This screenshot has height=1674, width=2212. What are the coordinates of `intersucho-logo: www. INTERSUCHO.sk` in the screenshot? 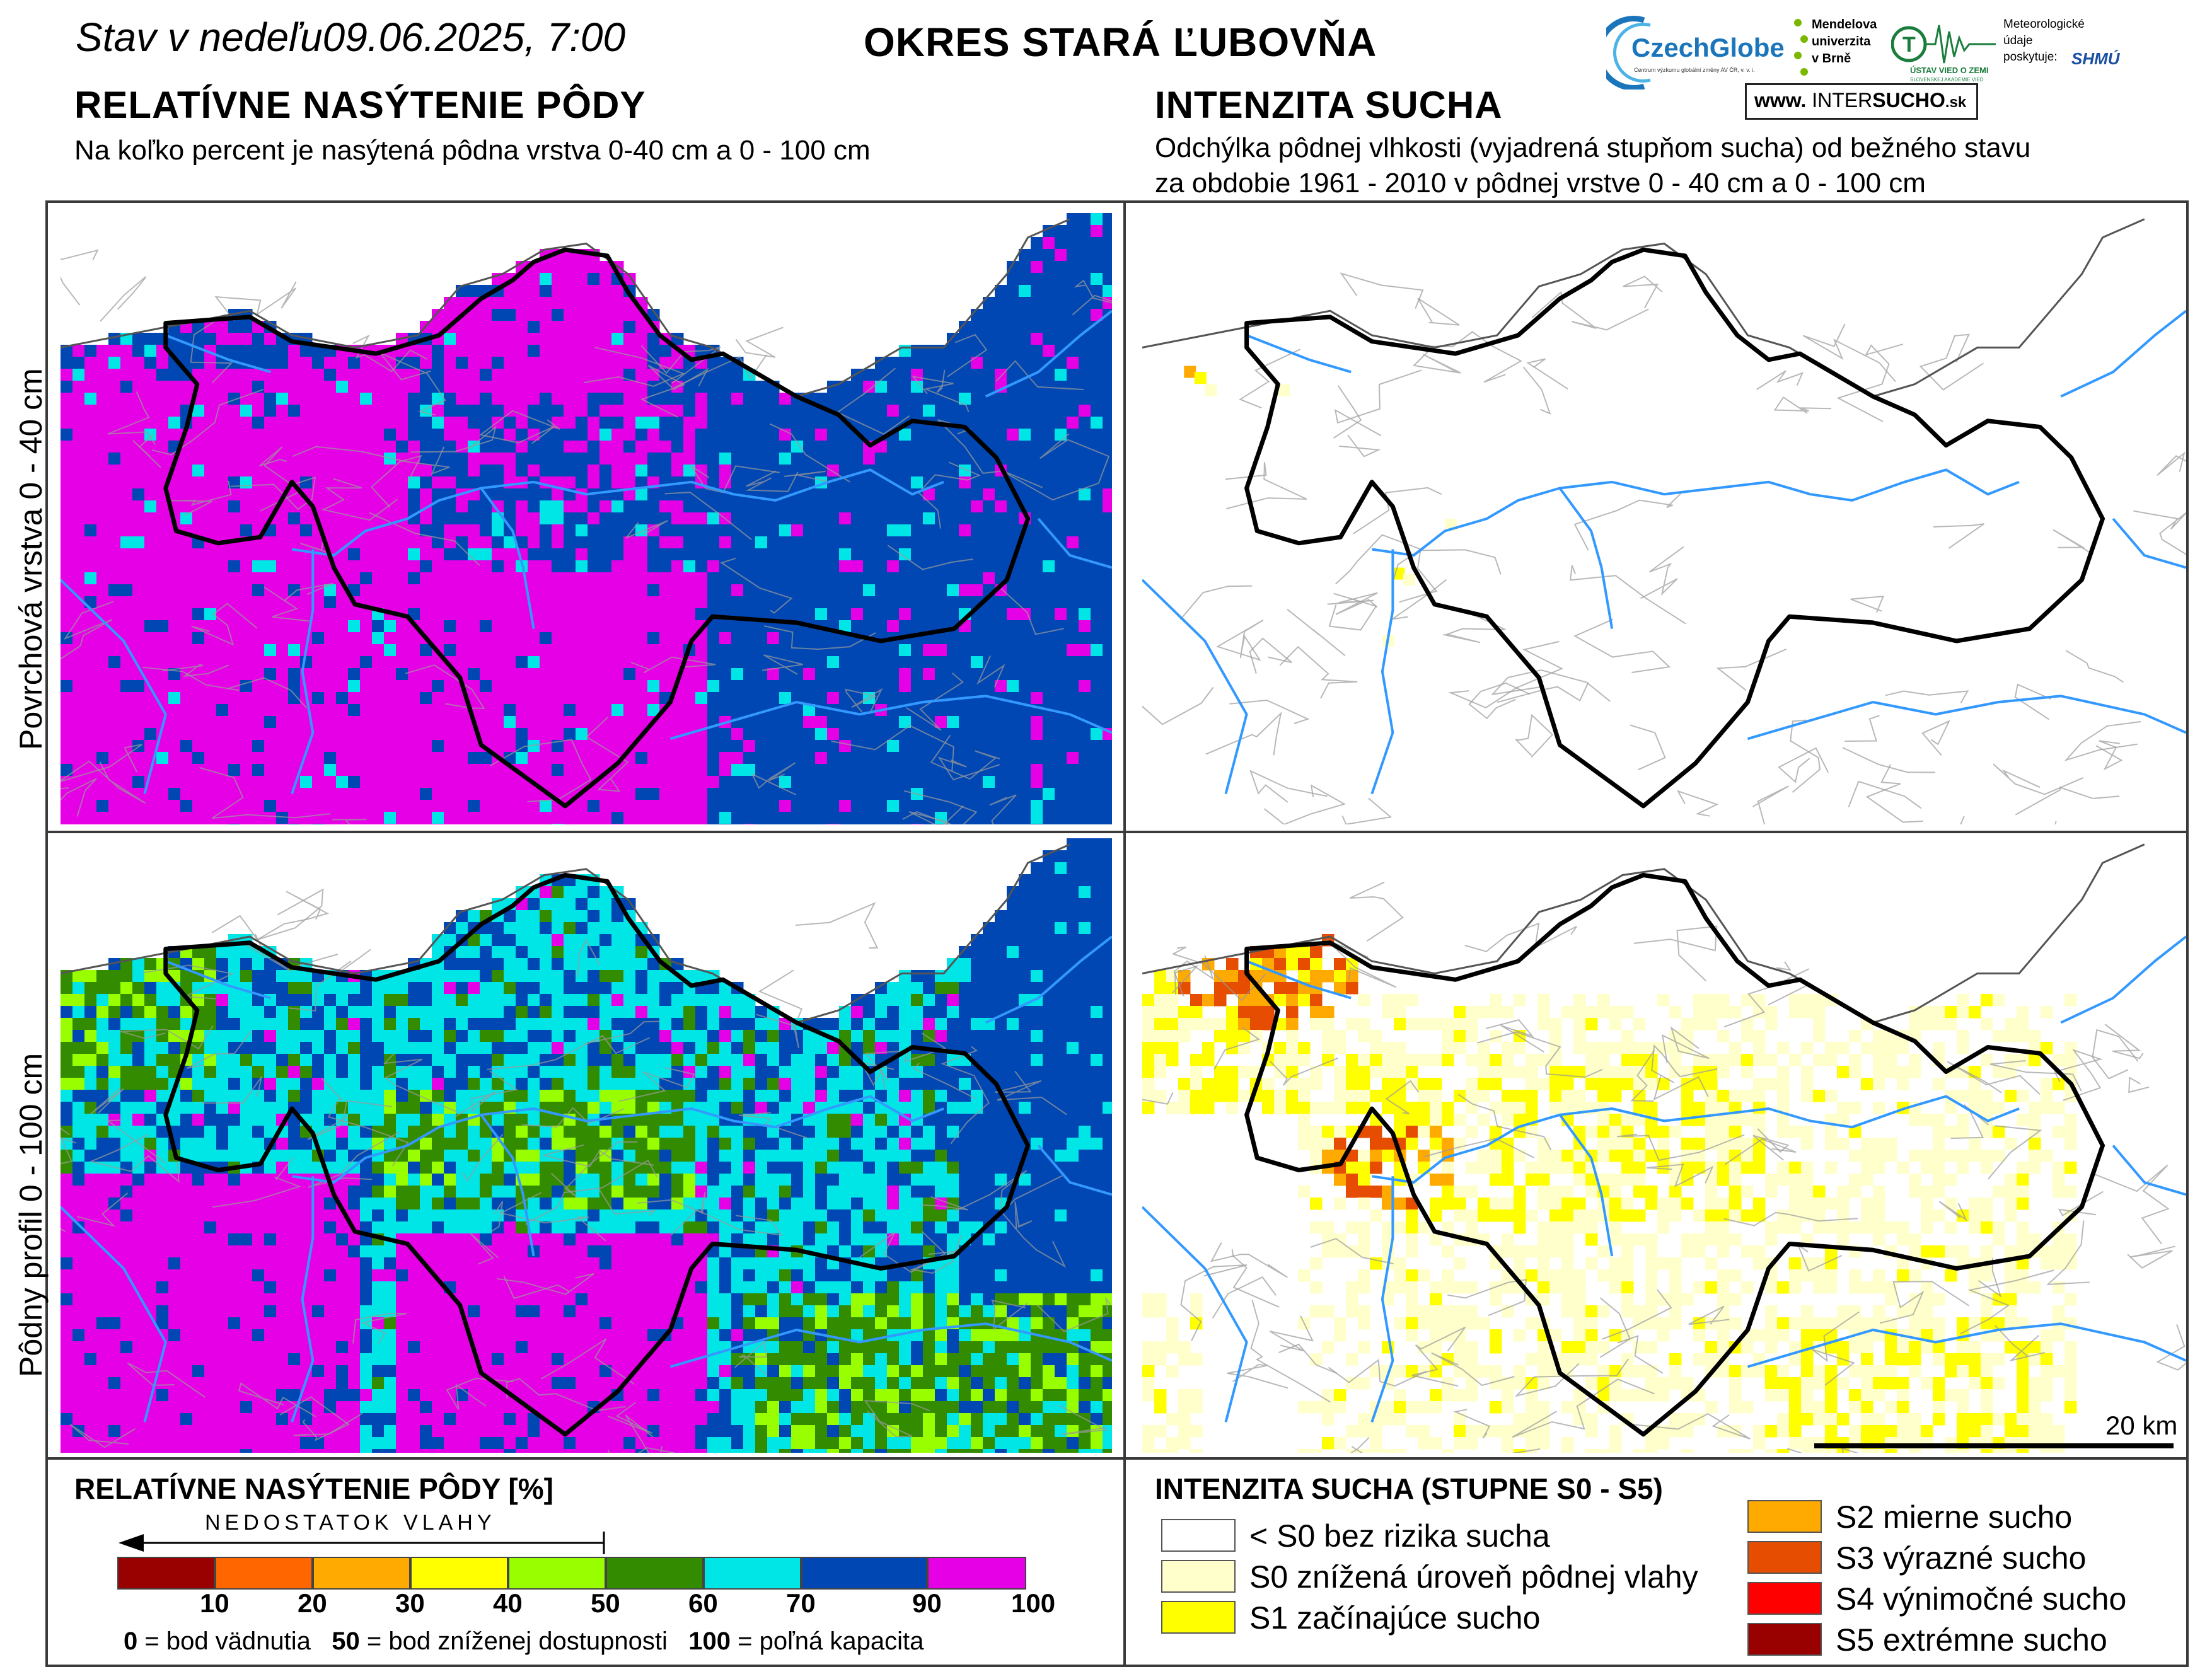 It's located at (1861, 101).